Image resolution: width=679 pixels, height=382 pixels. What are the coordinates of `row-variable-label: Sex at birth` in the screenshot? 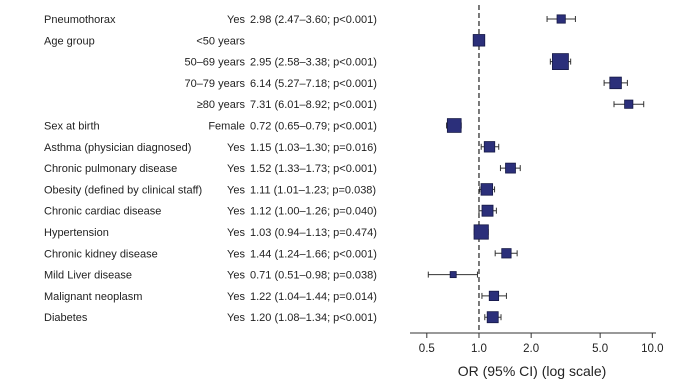 It's located at (72, 127).